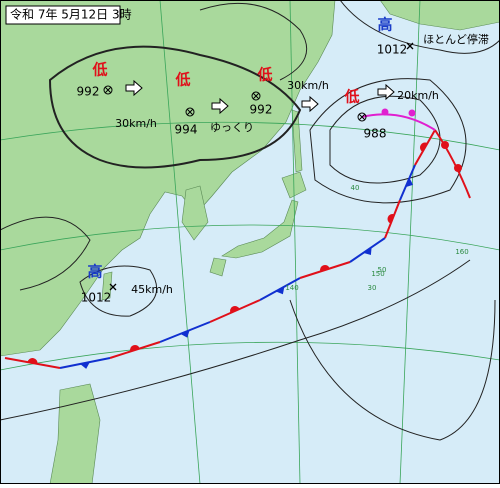 This screenshot has height=488, width=500. I want to click on northeast-land, so click(439, 15).